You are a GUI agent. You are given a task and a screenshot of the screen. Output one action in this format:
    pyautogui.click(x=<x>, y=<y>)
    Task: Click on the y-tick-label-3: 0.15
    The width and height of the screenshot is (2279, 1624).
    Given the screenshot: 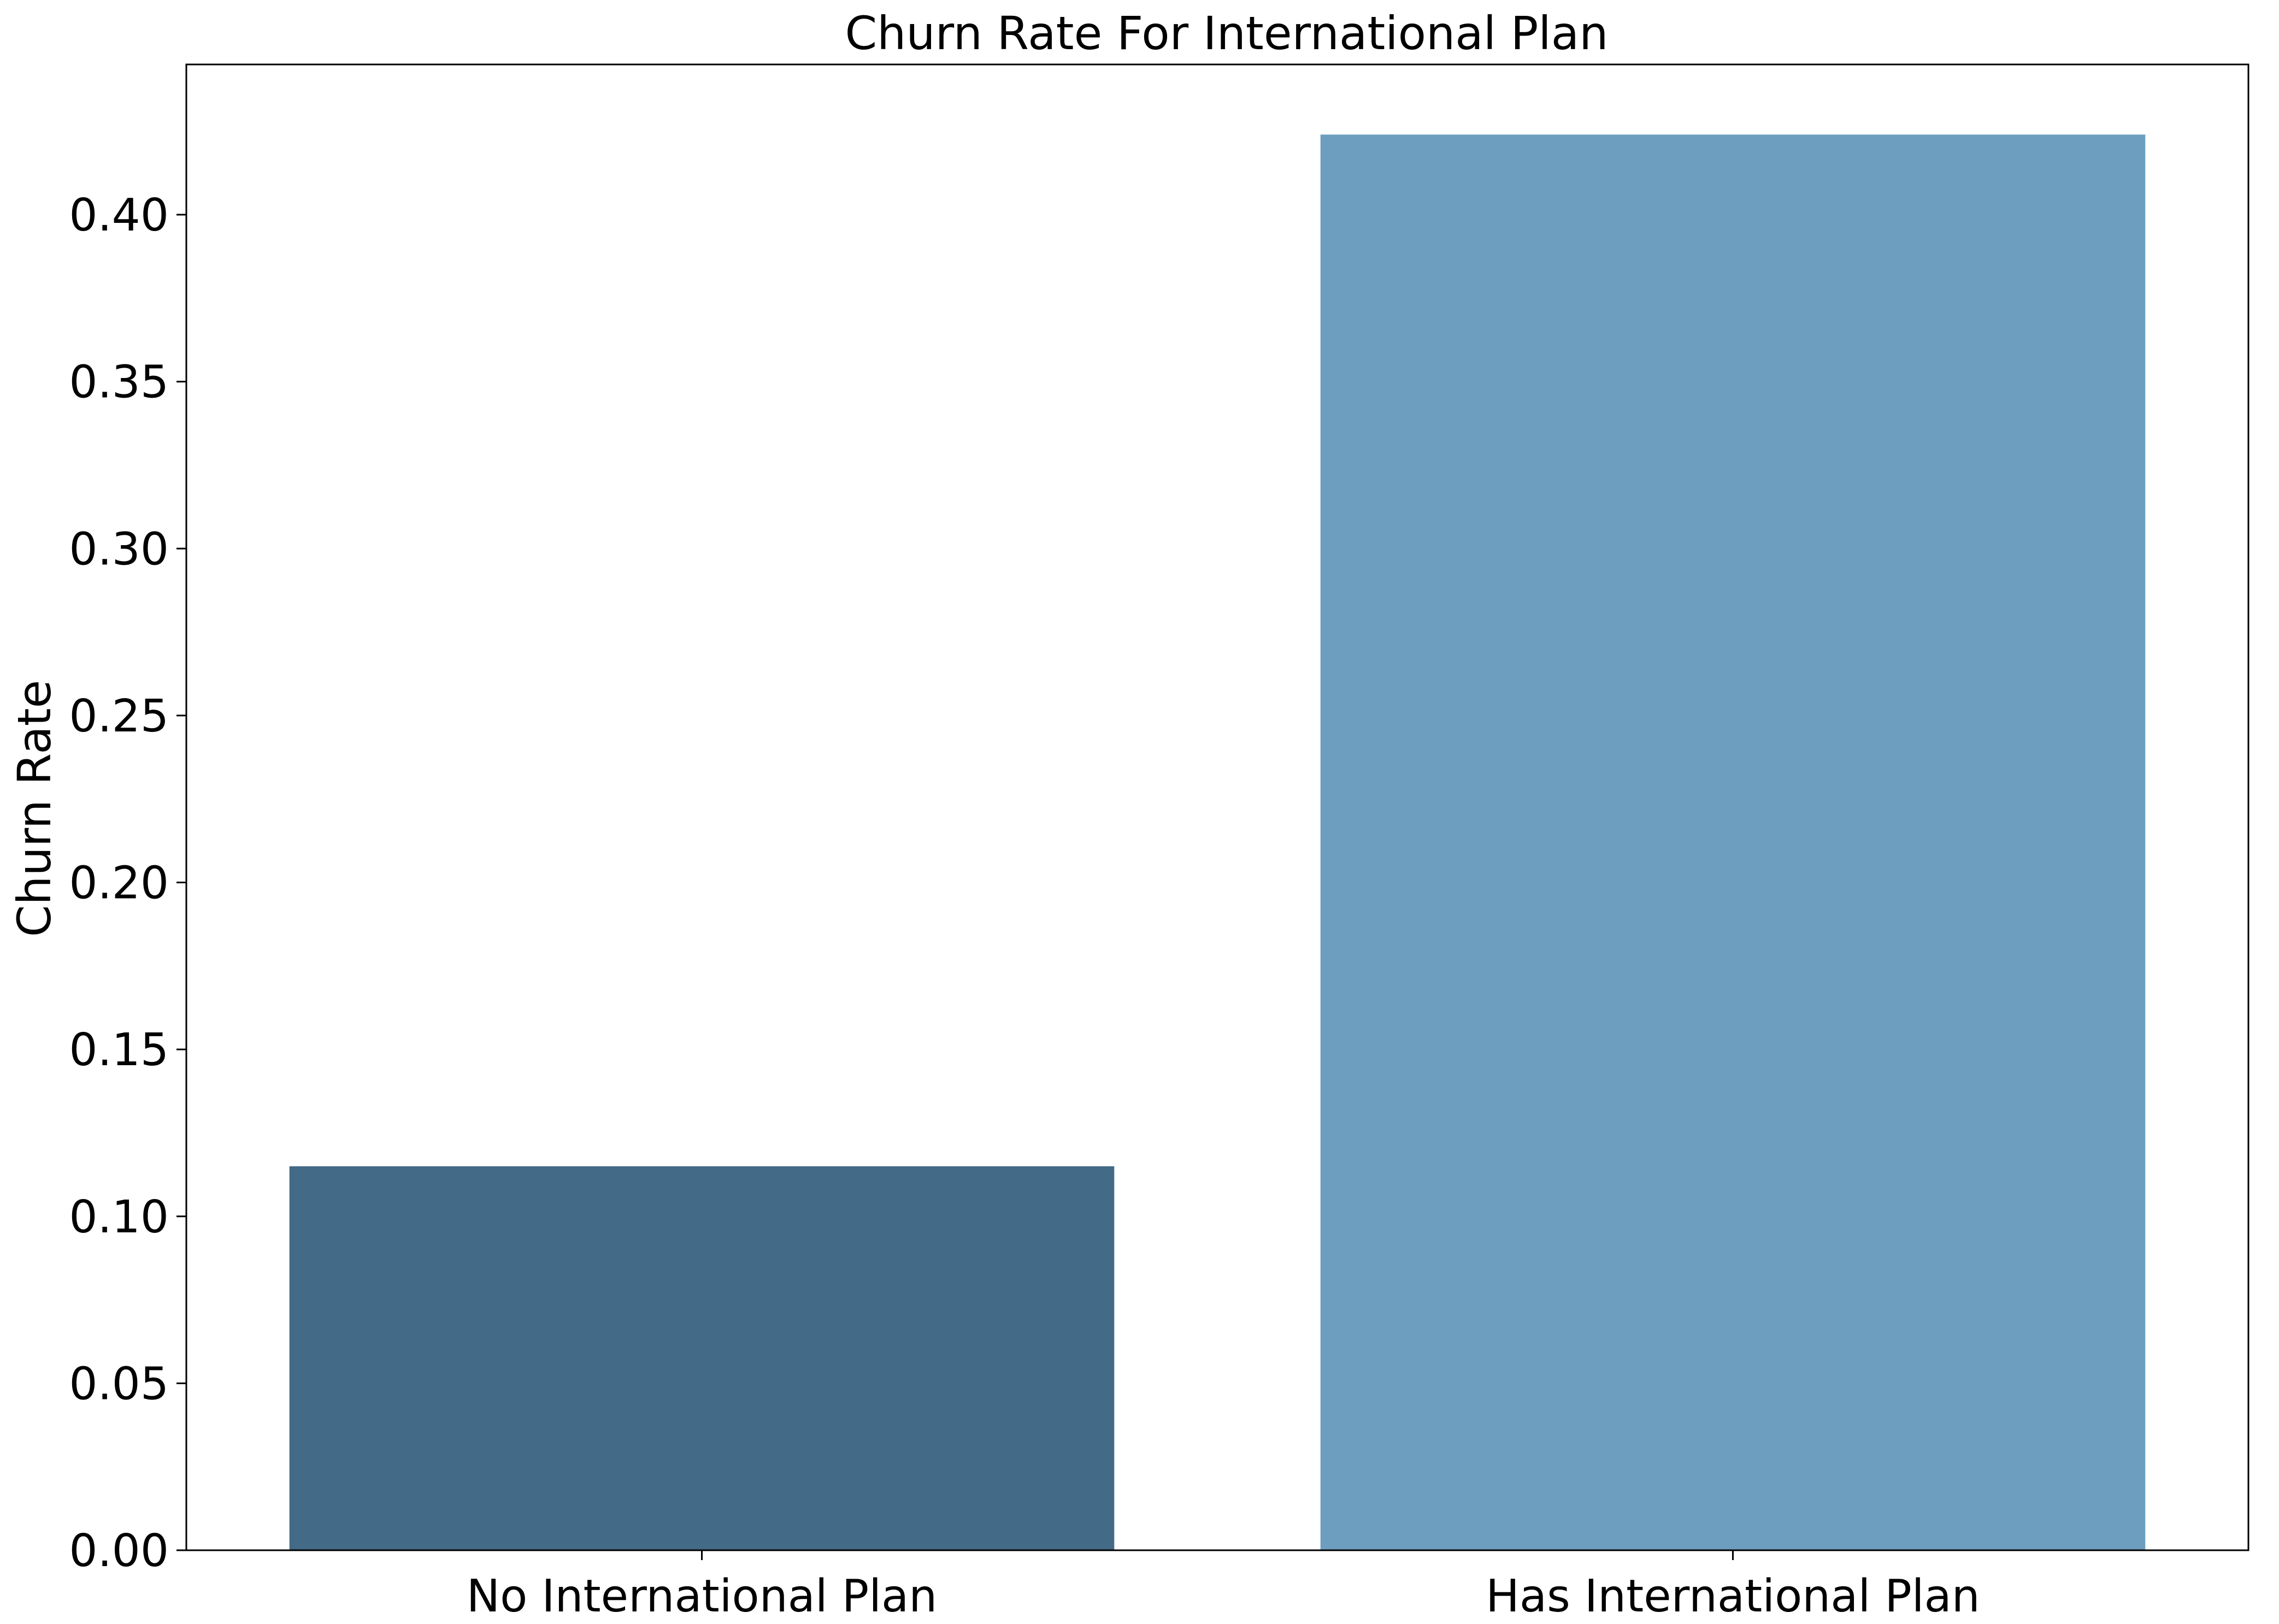 What is the action you would take?
    pyautogui.click(x=119, y=1050)
    